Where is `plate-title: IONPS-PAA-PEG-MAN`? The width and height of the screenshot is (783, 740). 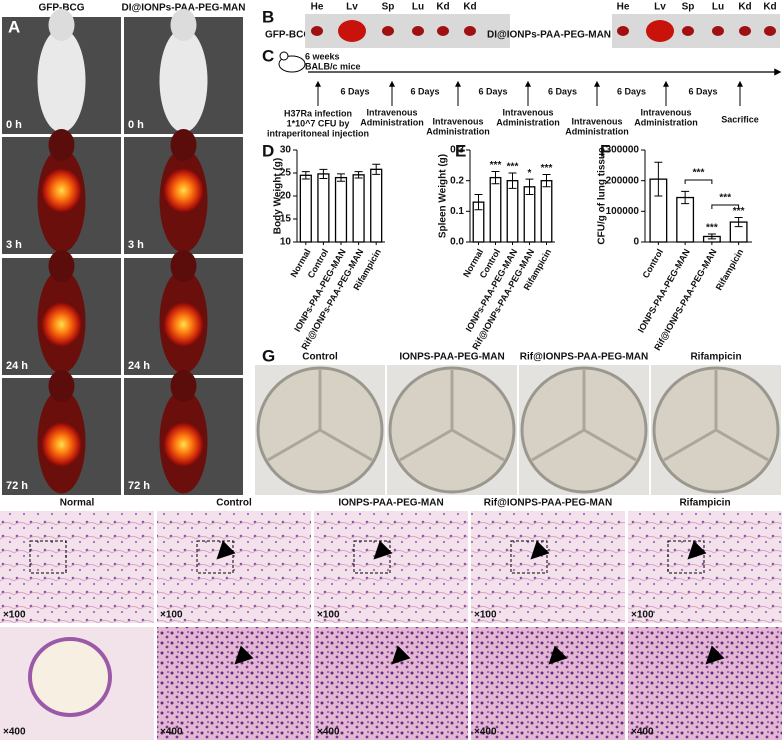 plate-title: IONPS-PAA-PEG-MAN is located at coordinates (451, 357).